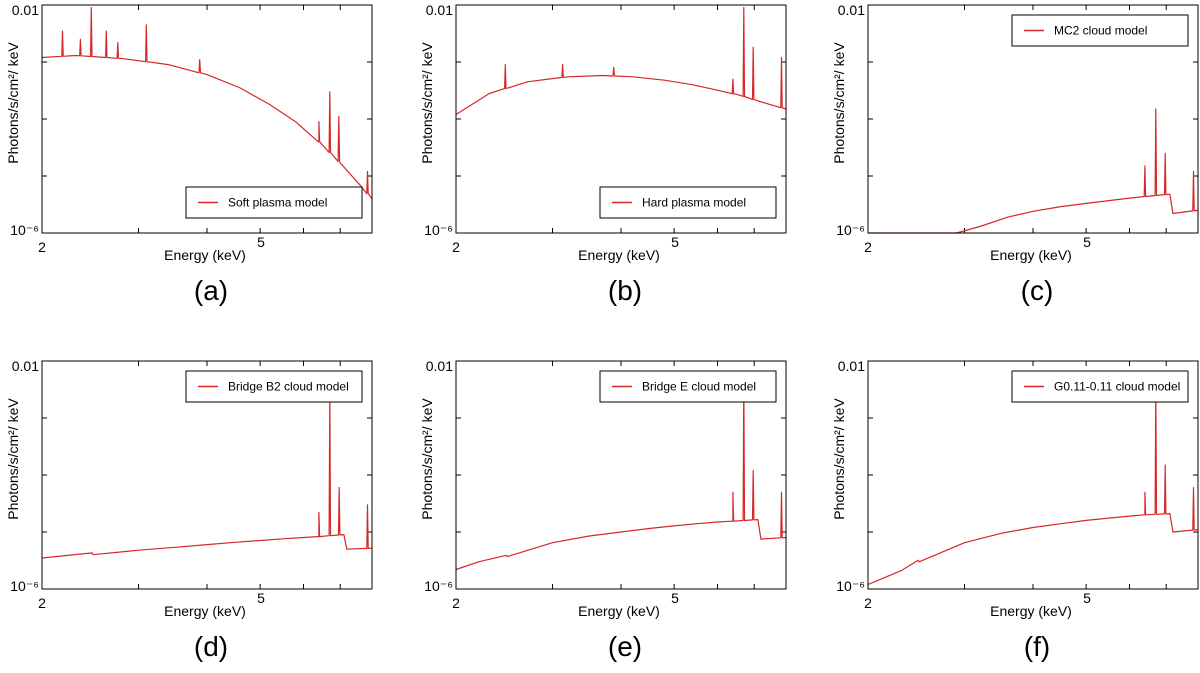 The image size is (1200, 673). I want to click on legend: Bridge E cloud model, so click(688, 386).